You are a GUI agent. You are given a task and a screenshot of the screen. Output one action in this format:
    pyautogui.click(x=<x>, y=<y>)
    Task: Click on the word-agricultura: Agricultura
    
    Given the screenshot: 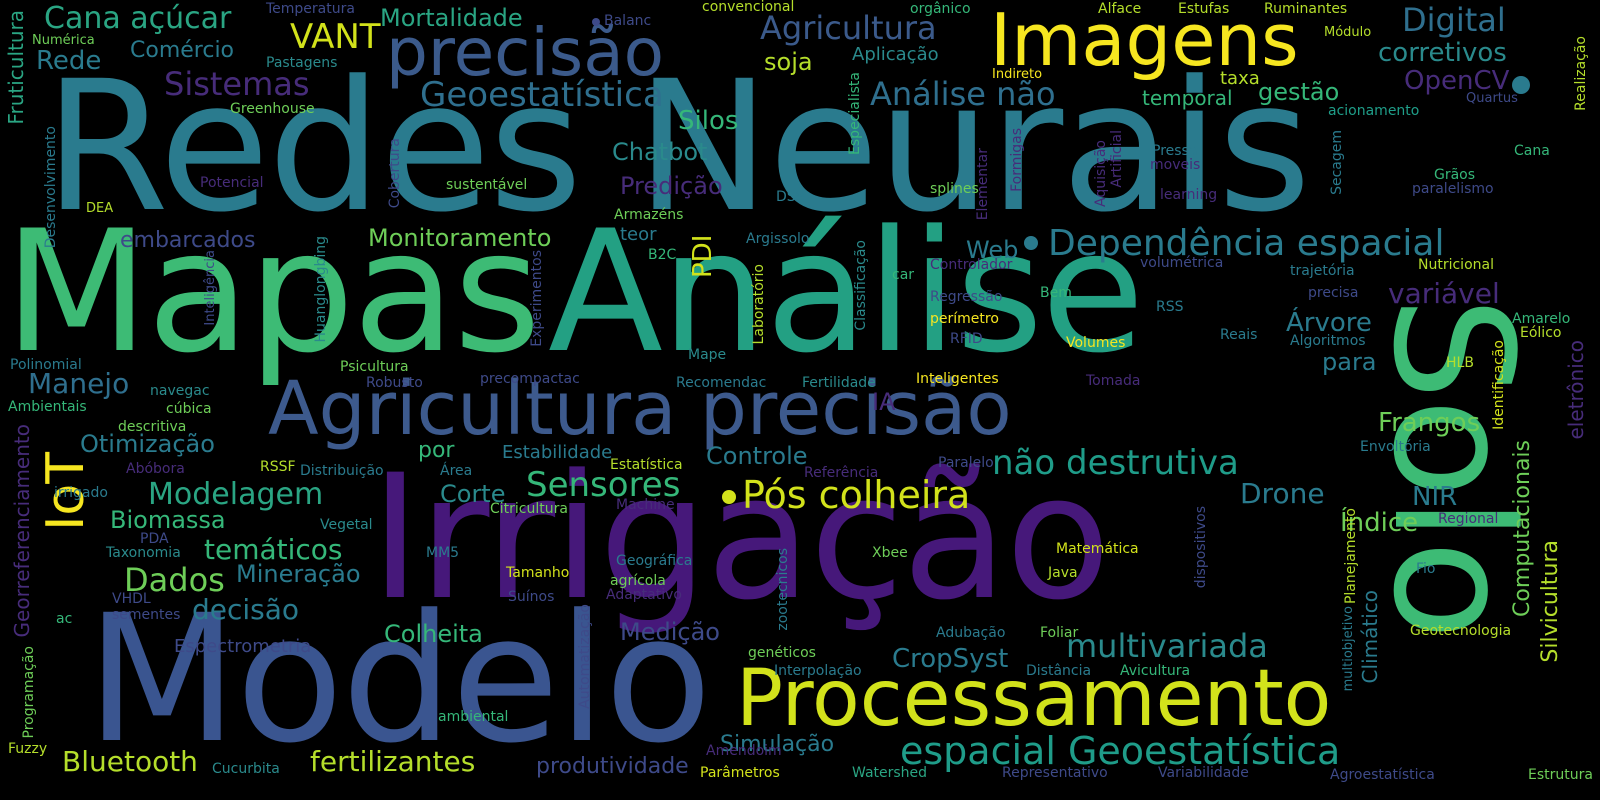 What is the action you would take?
    pyautogui.click(x=848, y=28)
    